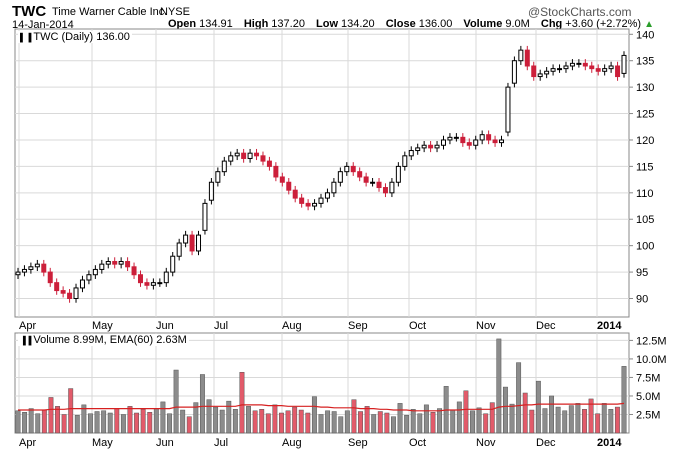 The height and width of the screenshot is (450, 680). Describe the element at coordinates (435, 24) in the screenshot. I see `close-value: 136.00` at that location.